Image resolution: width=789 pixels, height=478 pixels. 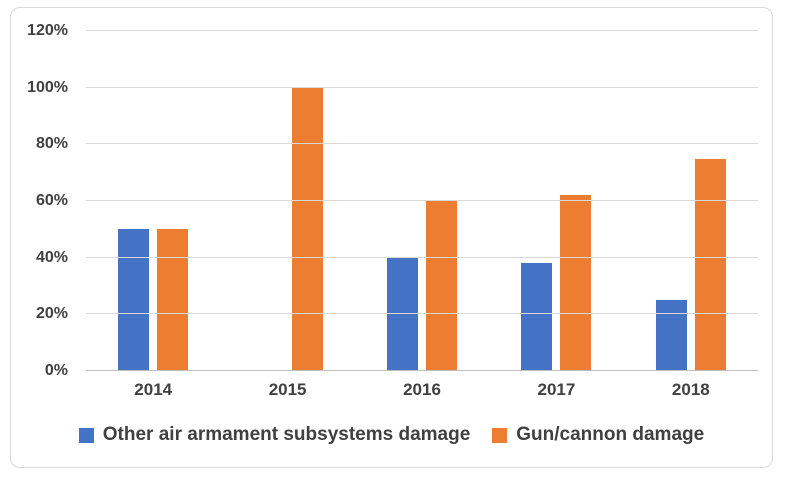 I want to click on x-axis-line, so click(x=422, y=370).